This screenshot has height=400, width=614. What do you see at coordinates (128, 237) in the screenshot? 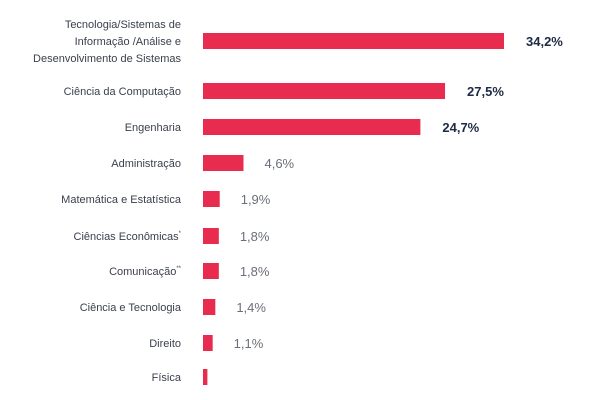
I see `category-label: Ciências Econômicas*` at bounding box center [128, 237].